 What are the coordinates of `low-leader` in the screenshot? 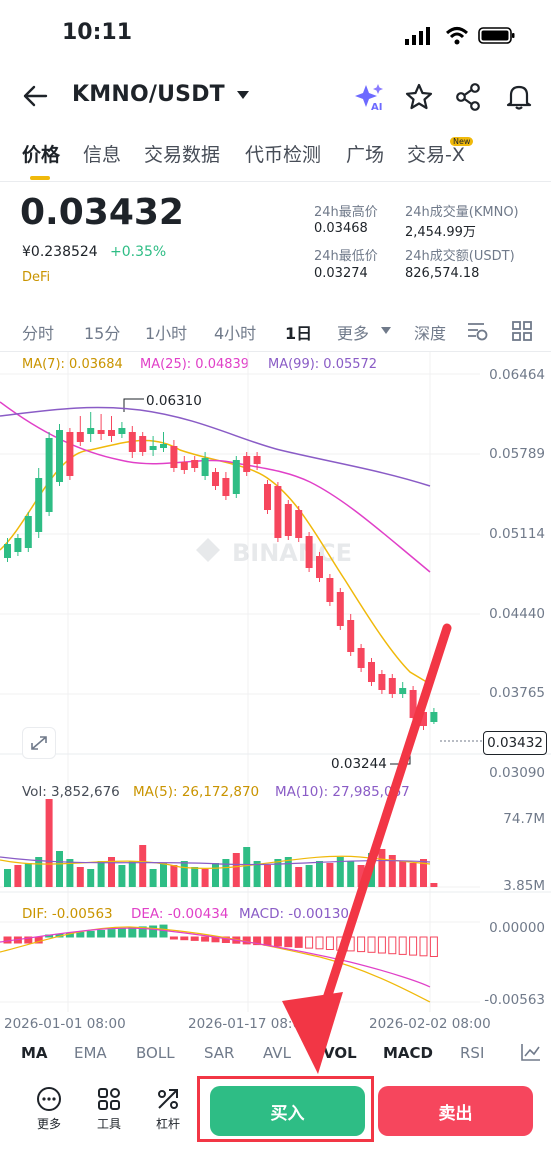 It's located at (400, 753).